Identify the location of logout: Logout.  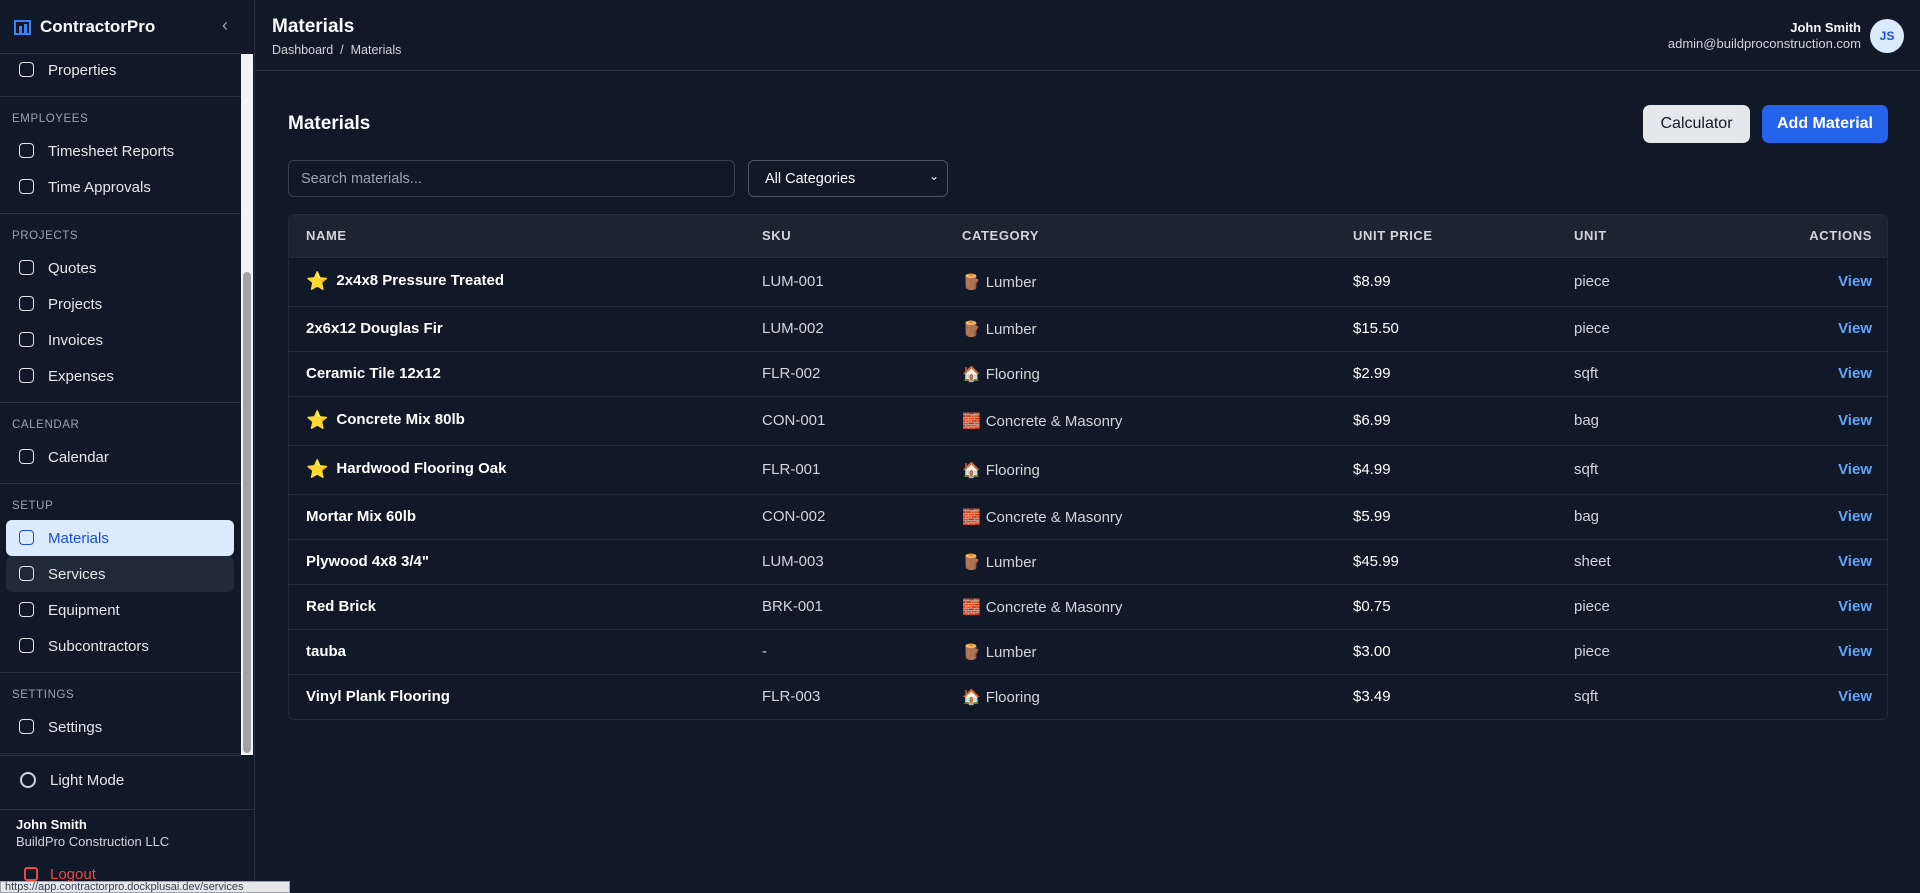
(73, 874).